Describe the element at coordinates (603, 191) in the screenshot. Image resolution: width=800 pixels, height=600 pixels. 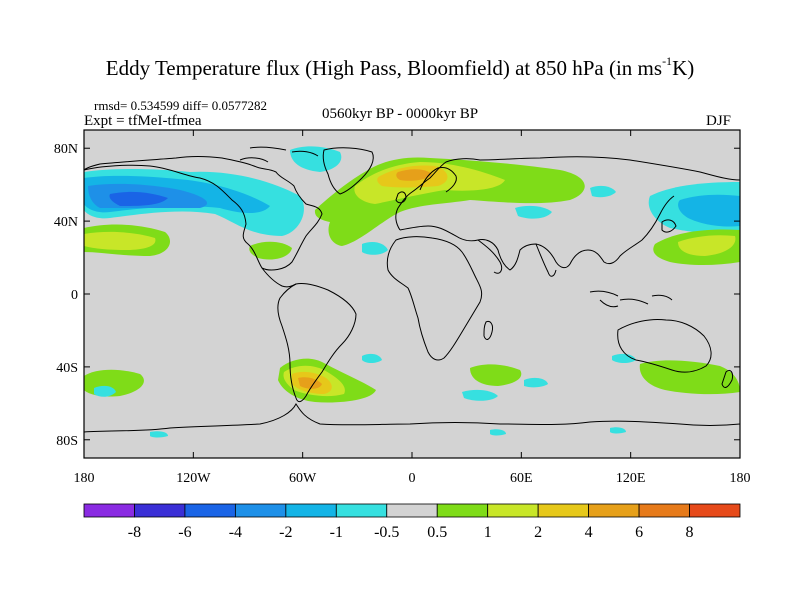
I see `anomaly-siberia-neg` at that location.